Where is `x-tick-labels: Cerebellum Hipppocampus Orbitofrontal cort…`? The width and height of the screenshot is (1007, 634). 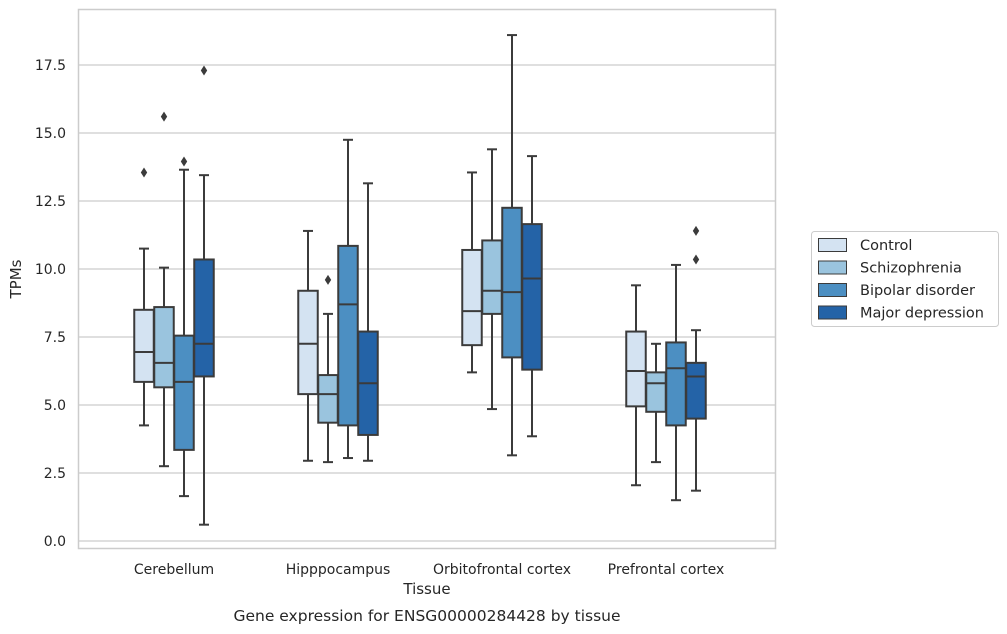 x-tick-labels: Cerebellum Hipppocampus Orbitofrontal cort… is located at coordinates (429, 570).